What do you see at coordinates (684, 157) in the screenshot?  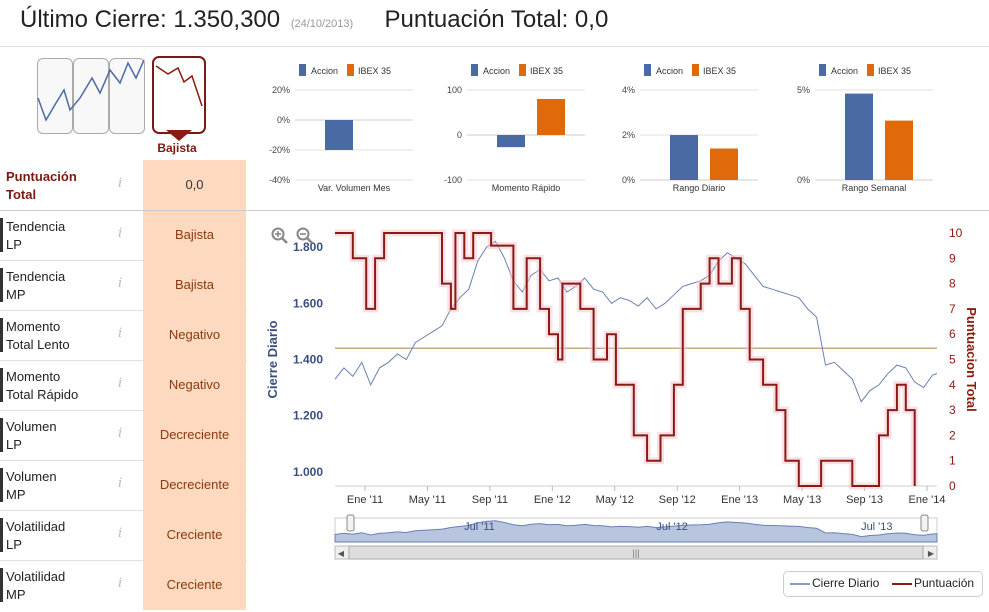 I see `bar-accion` at bounding box center [684, 157].